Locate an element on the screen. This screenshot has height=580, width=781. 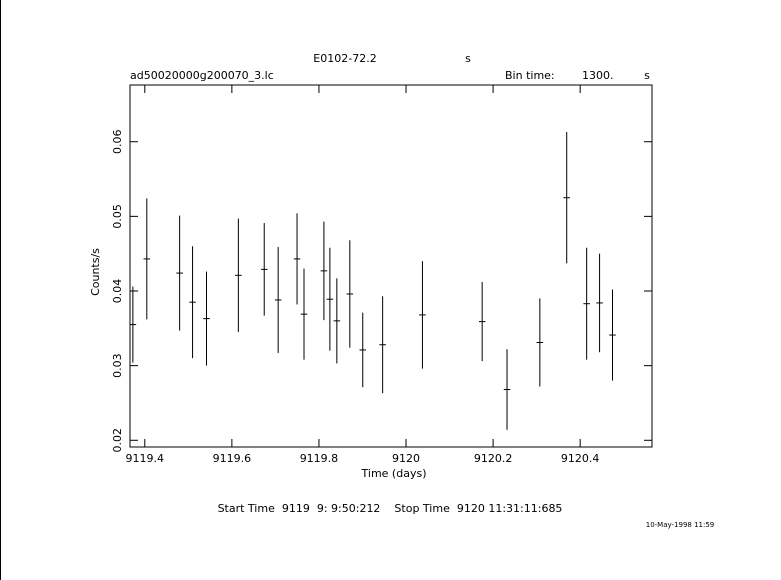
y-tick-label: 0.05 is located at coordinates (117, 216).